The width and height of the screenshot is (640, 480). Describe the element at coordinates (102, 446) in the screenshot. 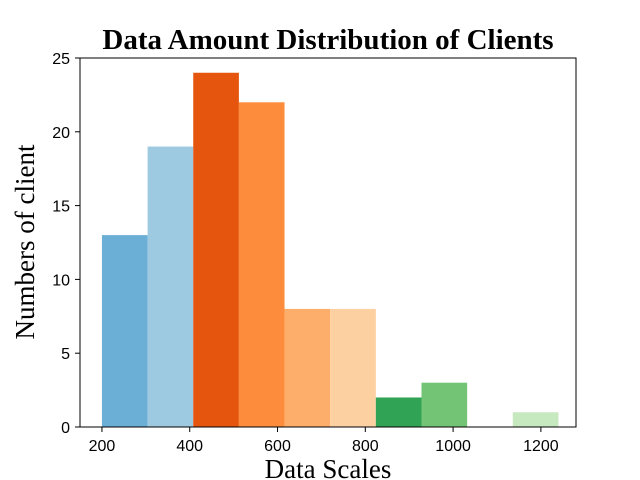

I see `x-tick-label-0: 200` at that location.